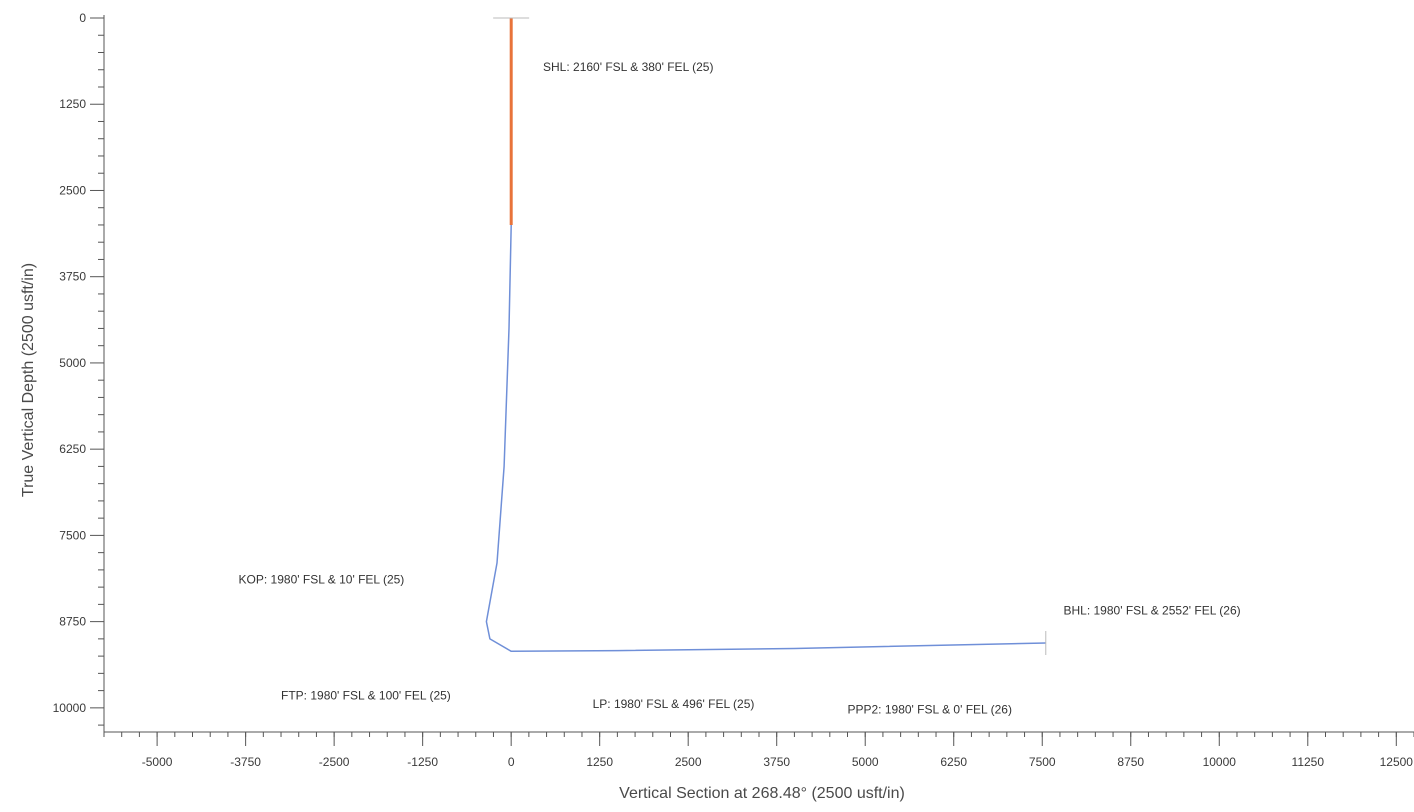 The height and width of the screenshot is (812, 1414). I want to click on annotation-label: BHL: 1980' FSL & 2552' FEL (26), so click(1151, 611).